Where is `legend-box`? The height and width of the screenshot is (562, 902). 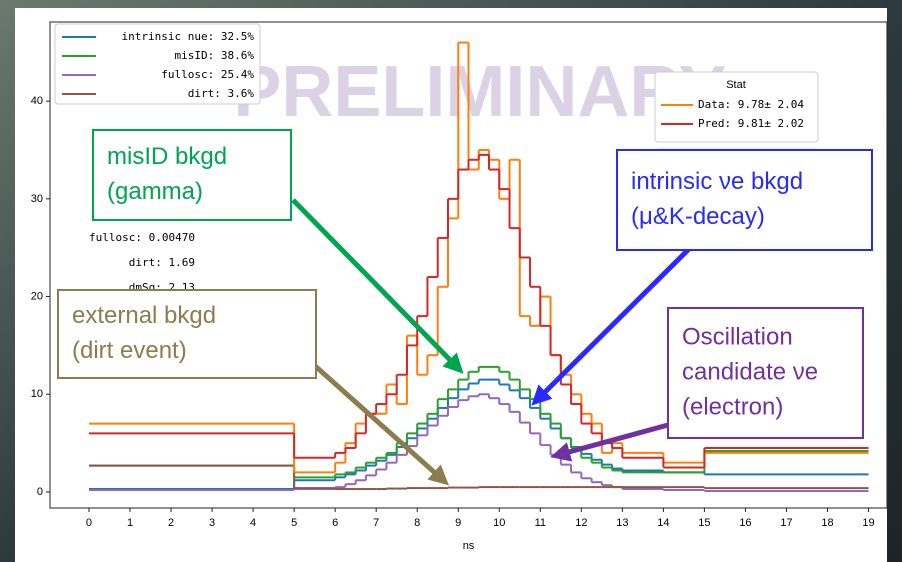 legend-box is located at coordinates (157, 64).